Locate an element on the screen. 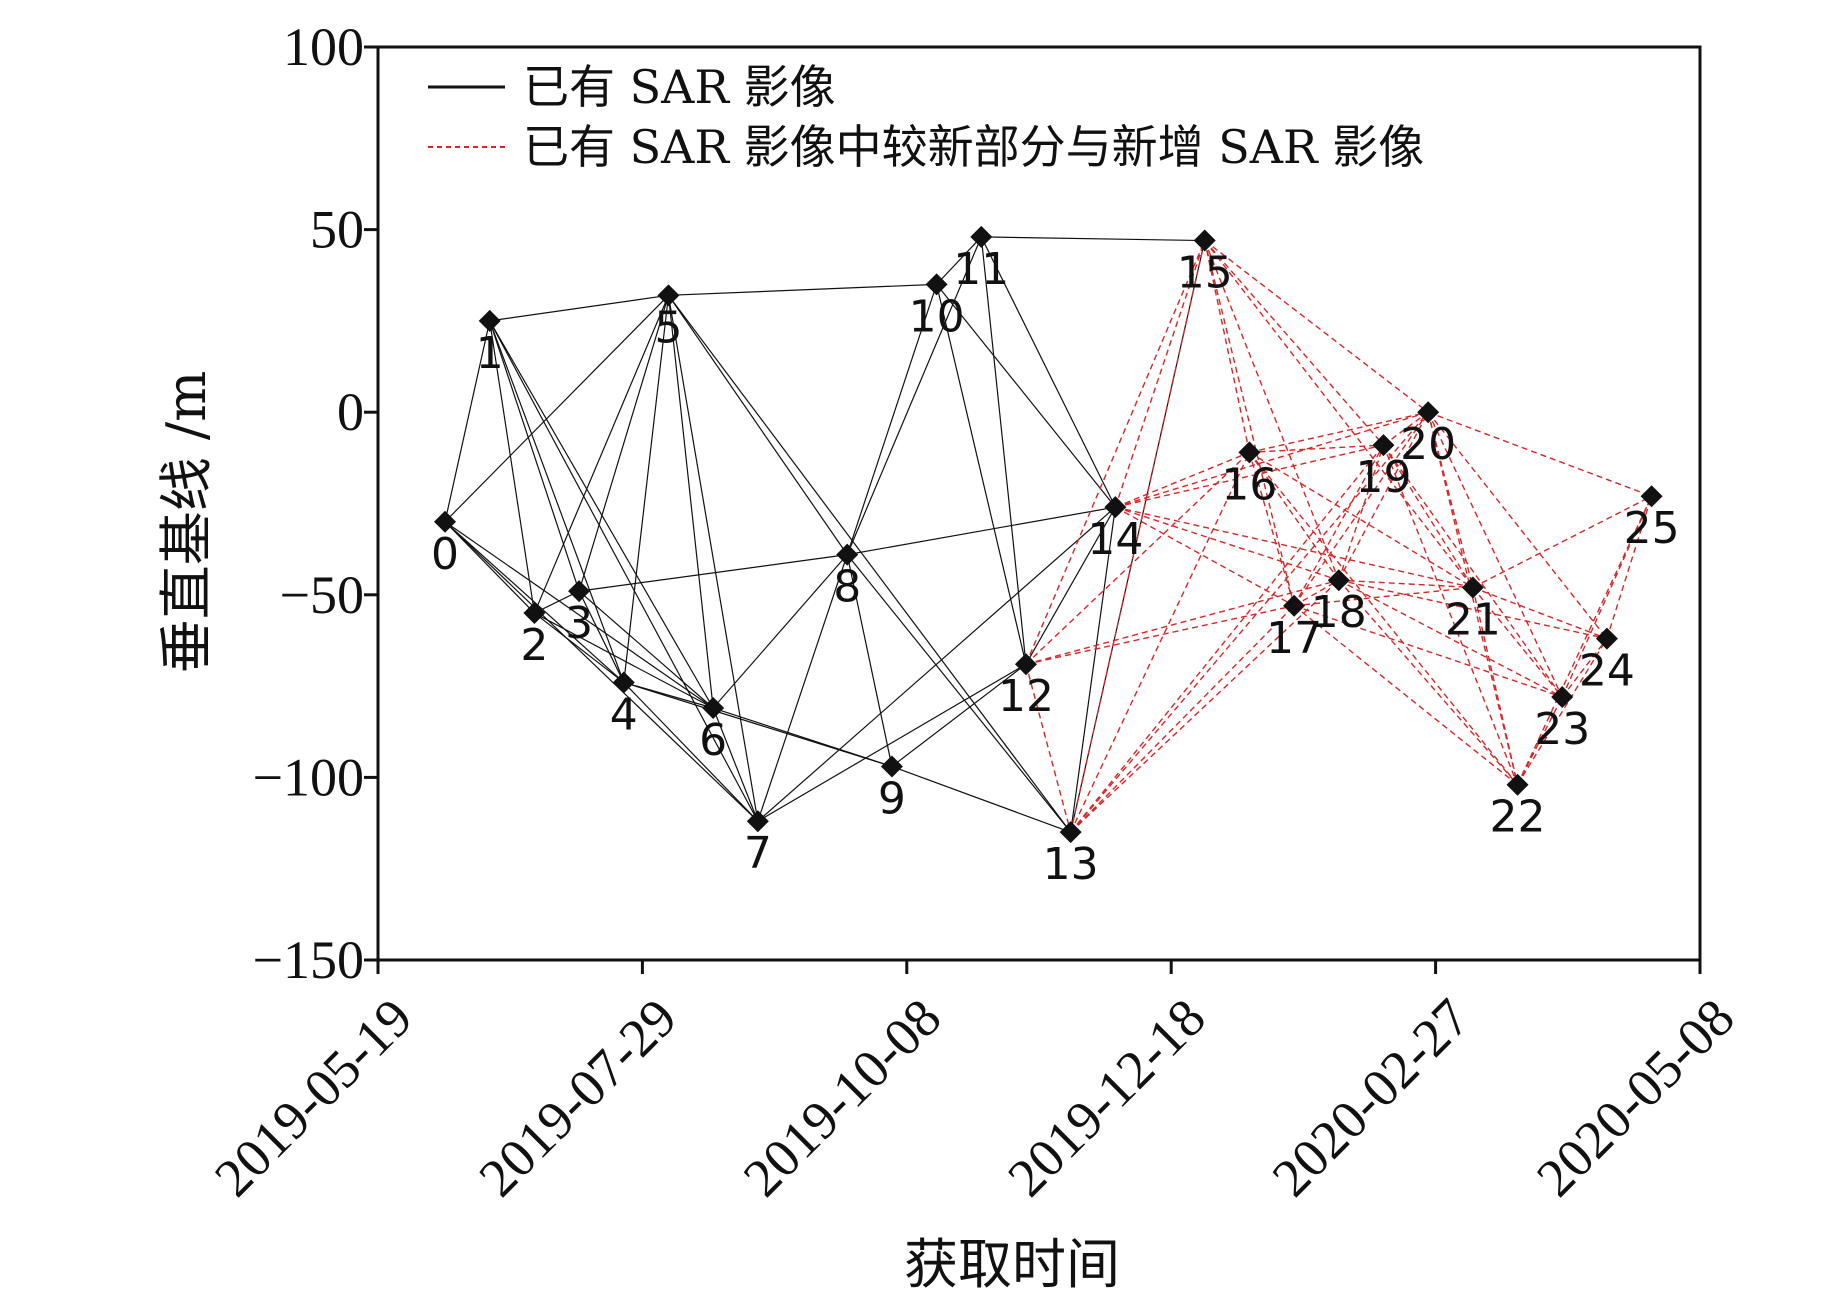  node-label: 19 is located at coordinates (1383, 477).